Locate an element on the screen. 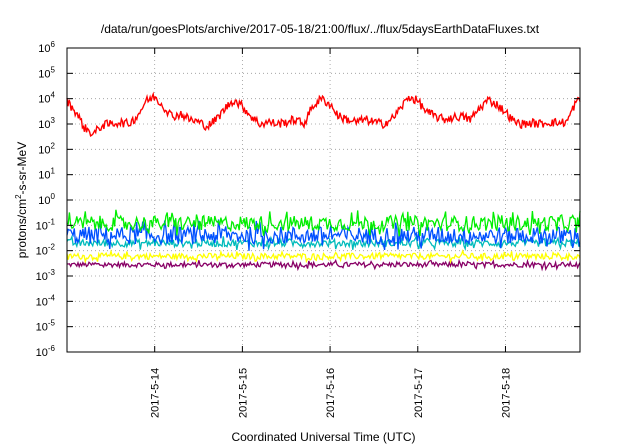 This screenshot has height=448, width=640. y-tick-label: 10⁻⁵ is located at coordinates (46, 326).